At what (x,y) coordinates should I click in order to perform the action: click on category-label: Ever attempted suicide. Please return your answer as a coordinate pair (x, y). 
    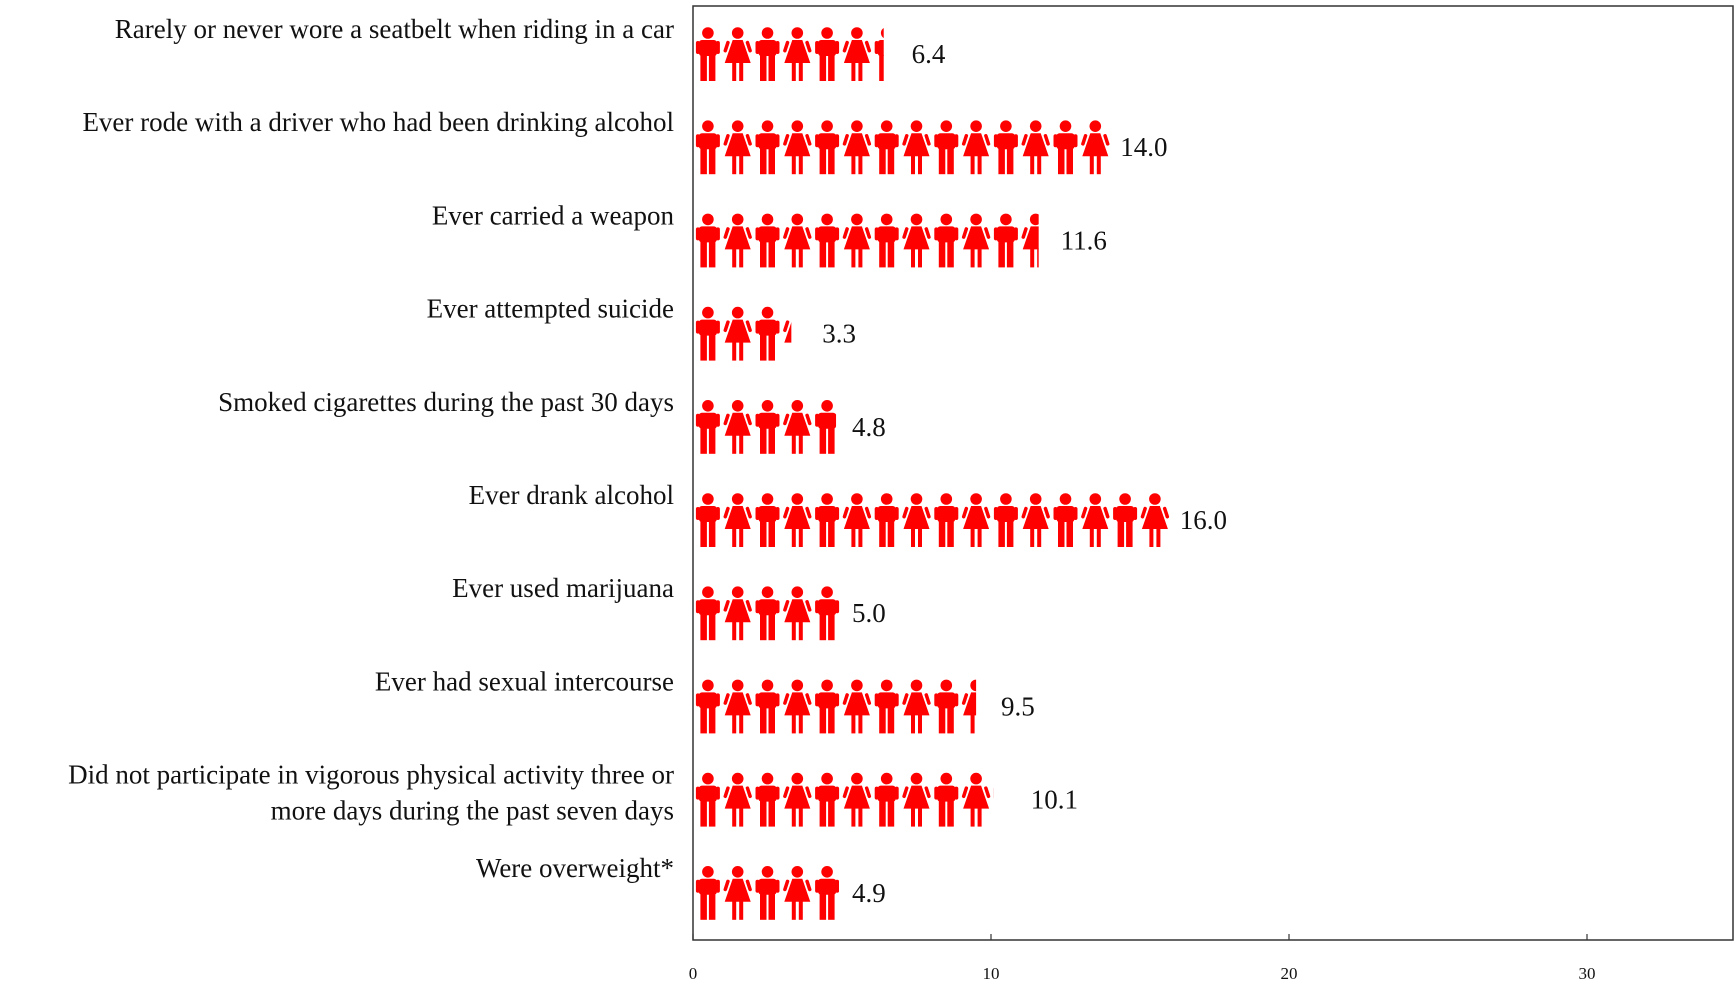
    Looking at the image, I should click on (550, 309).